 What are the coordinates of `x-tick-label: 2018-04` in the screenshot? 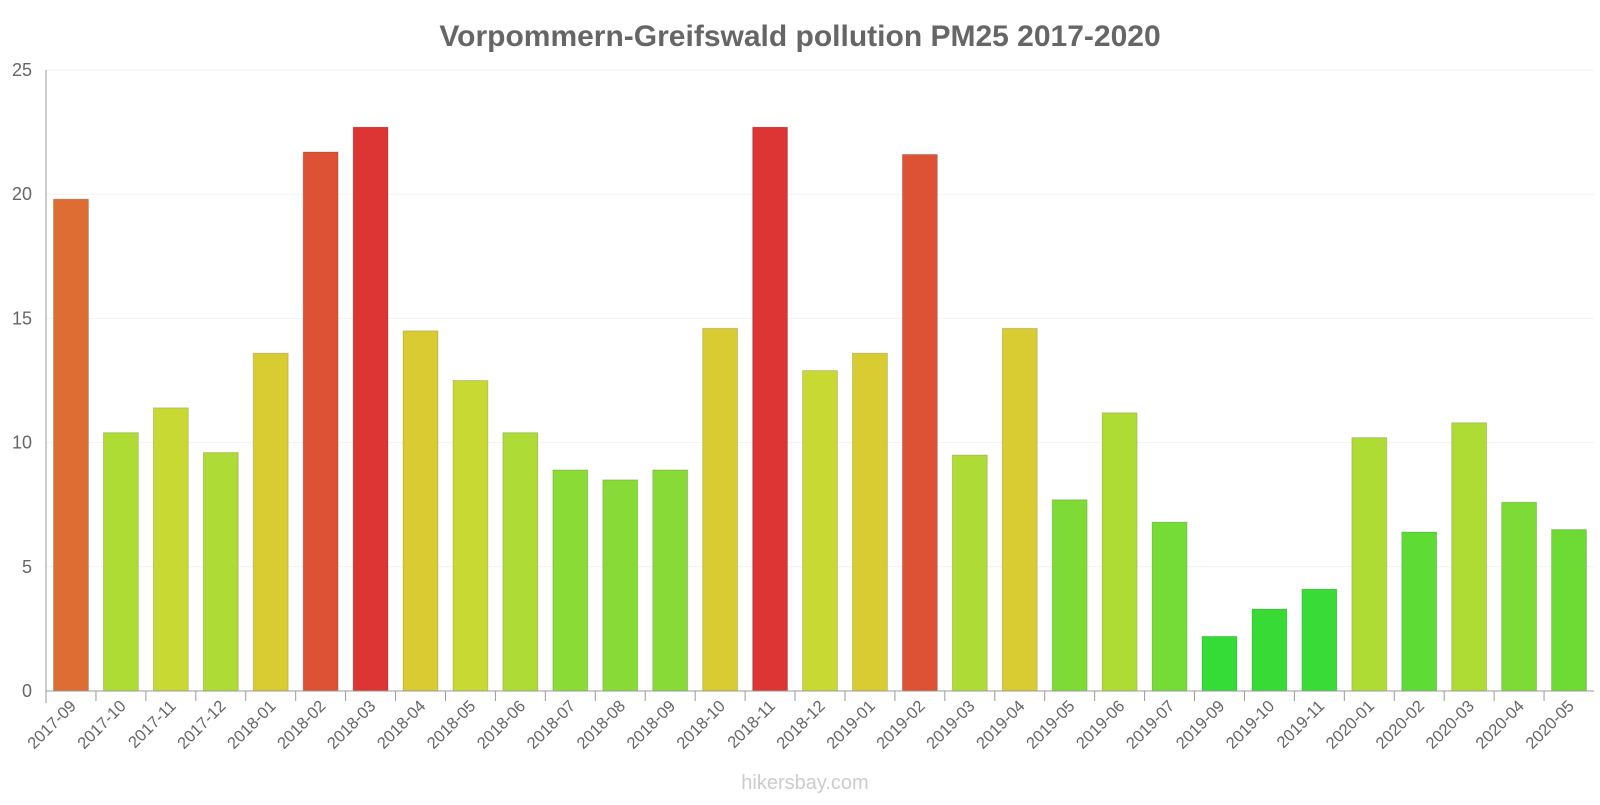 It's located at (402, 725).